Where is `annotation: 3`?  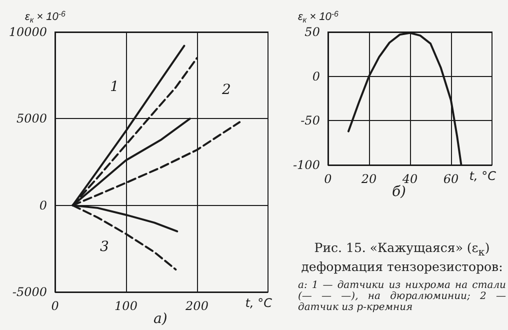
annotation: 3 is located at coordinates (104, 247).